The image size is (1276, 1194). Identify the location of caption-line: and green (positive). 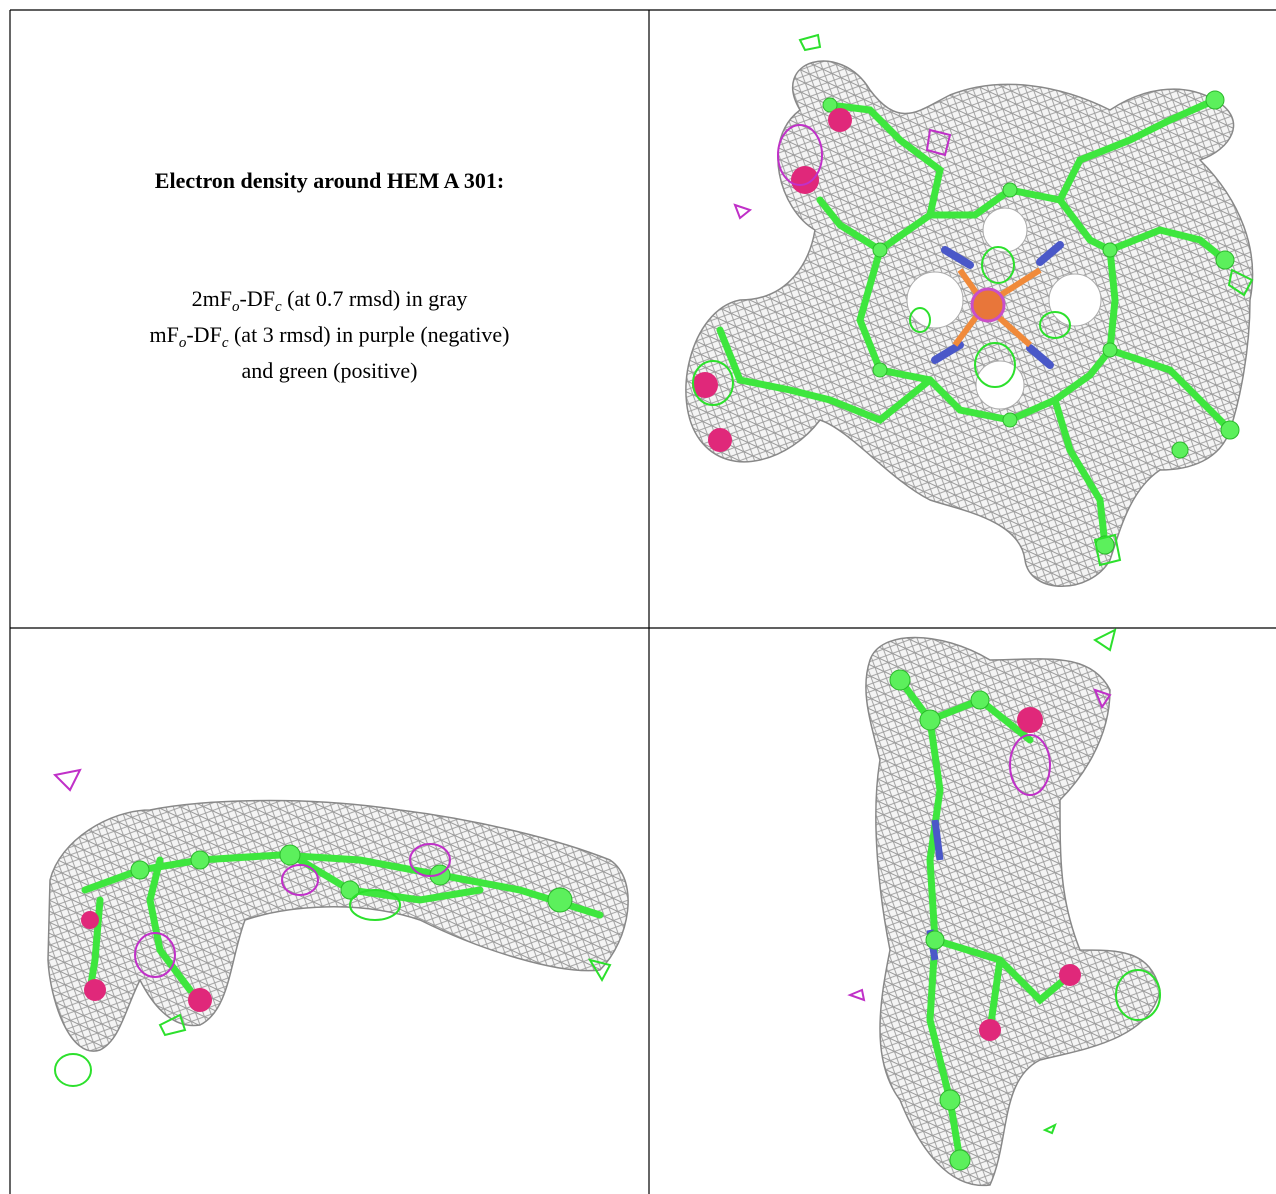
(329, 371).